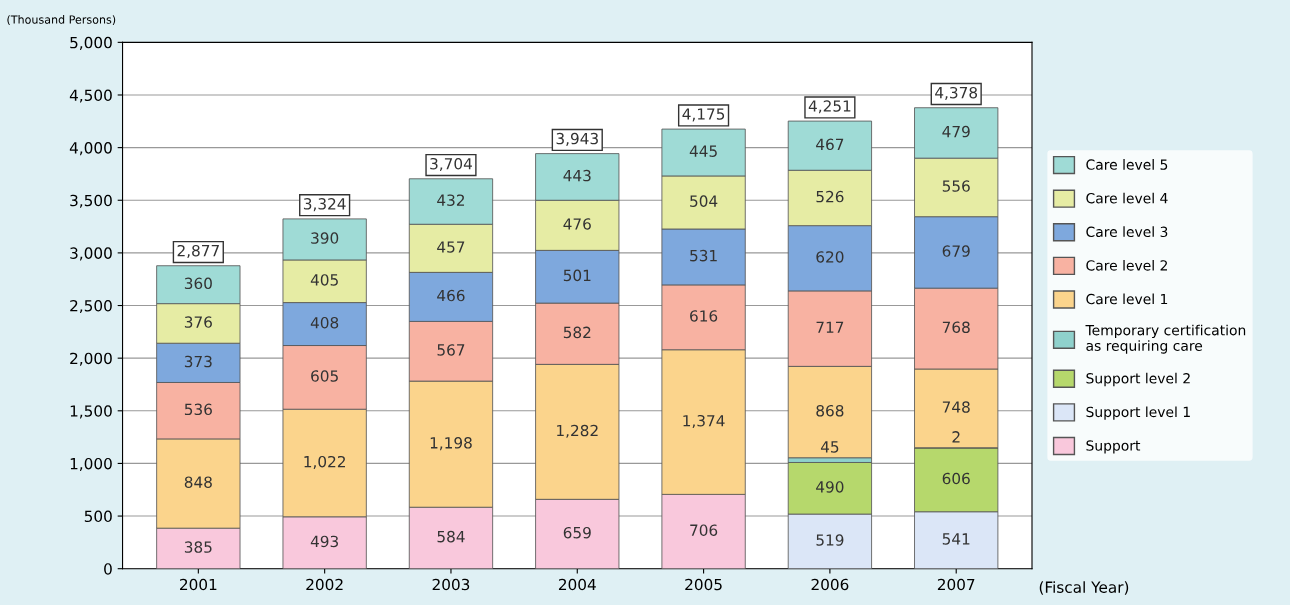 This screenshot has height=605, width=1290. What do you see at coordinates (98, 516) in the screenshot?
I see `y-tick-label: 500` at bounding box center [98, 516].